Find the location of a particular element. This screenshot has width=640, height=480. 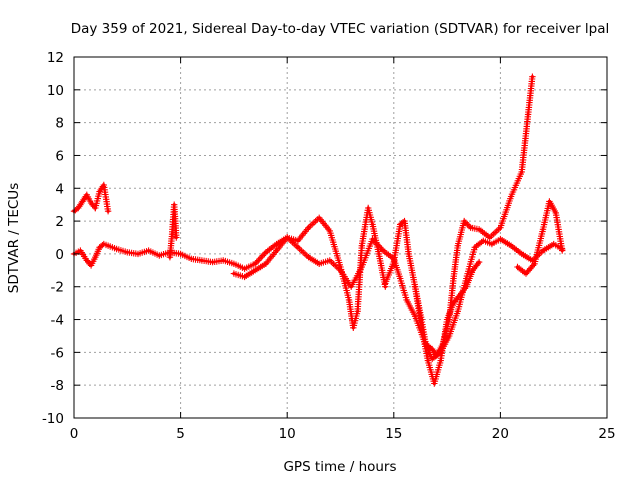

series-line is located at coordinates (474, 216).